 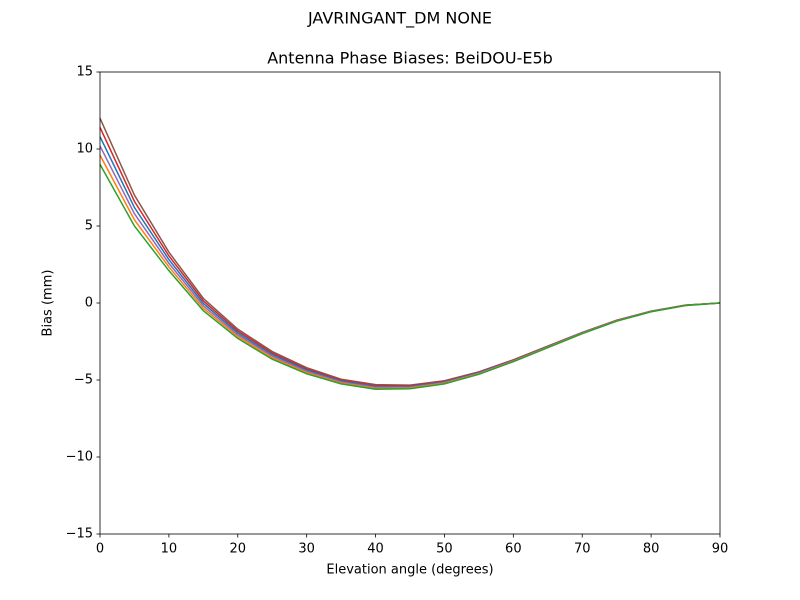 I want to click on y-tick-label: −15, so click(x=79, y=534).